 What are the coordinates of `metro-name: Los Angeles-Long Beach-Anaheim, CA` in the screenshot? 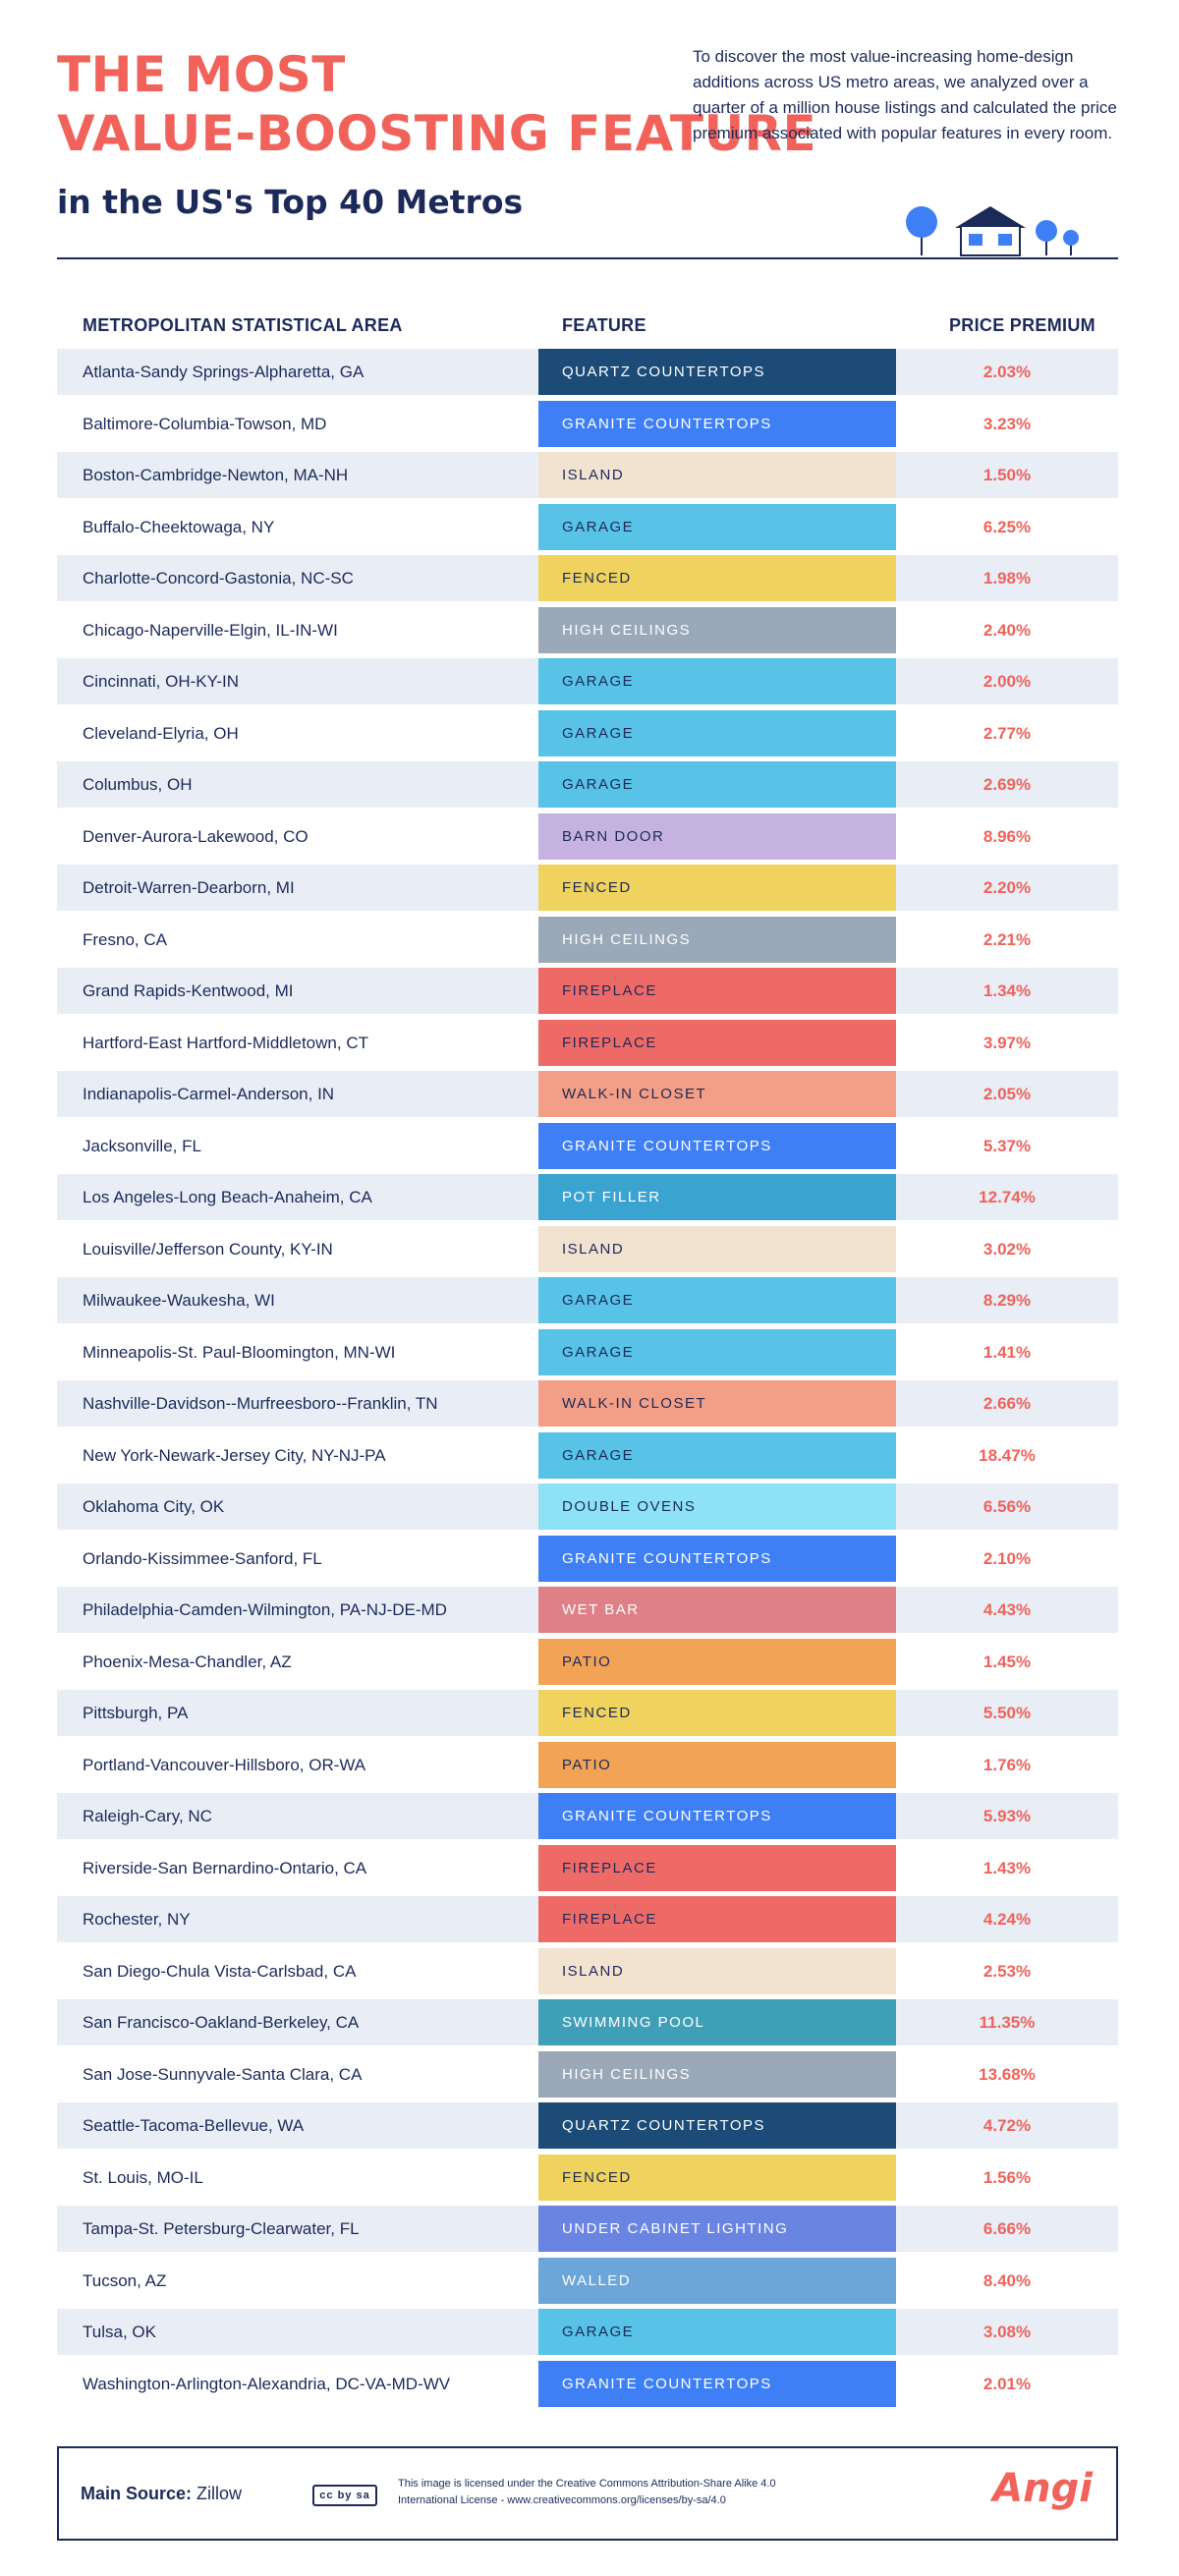 It's located at (227, 1197).